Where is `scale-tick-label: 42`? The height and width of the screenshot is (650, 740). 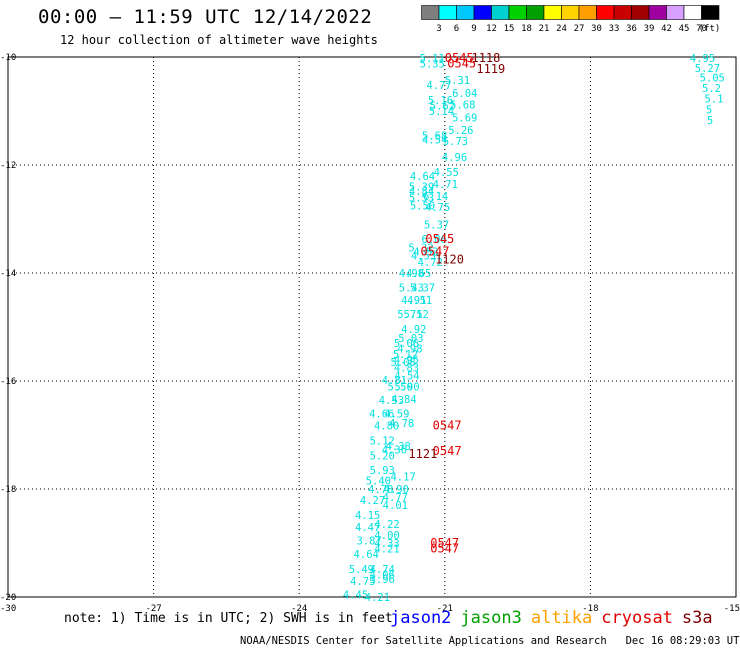
scale-tick-label: 42 is located at coordinates (666, 29).